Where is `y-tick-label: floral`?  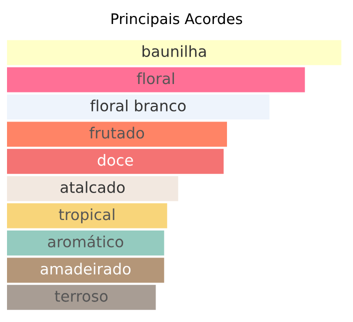
y-tick-label: floral is located at coordinates (155, 78).